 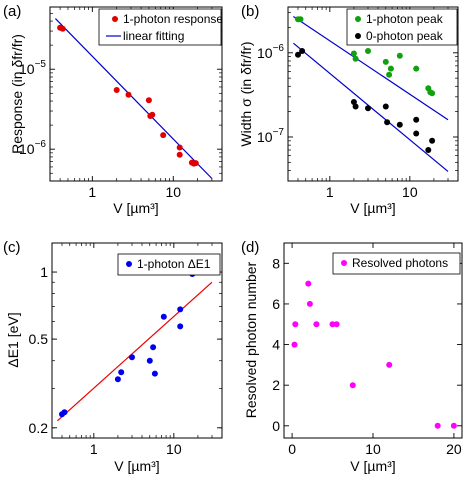 What do you see at coordinates (39, 339) in the screenshot?
I see `y-tick-label: 0.5` at bounding box center [39, 339].